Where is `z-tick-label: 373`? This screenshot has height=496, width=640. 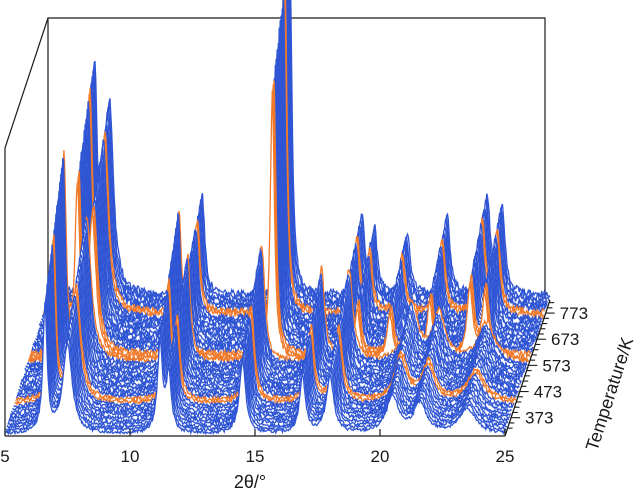 z-tick-label: 373 is located at coordinates (539, 418).